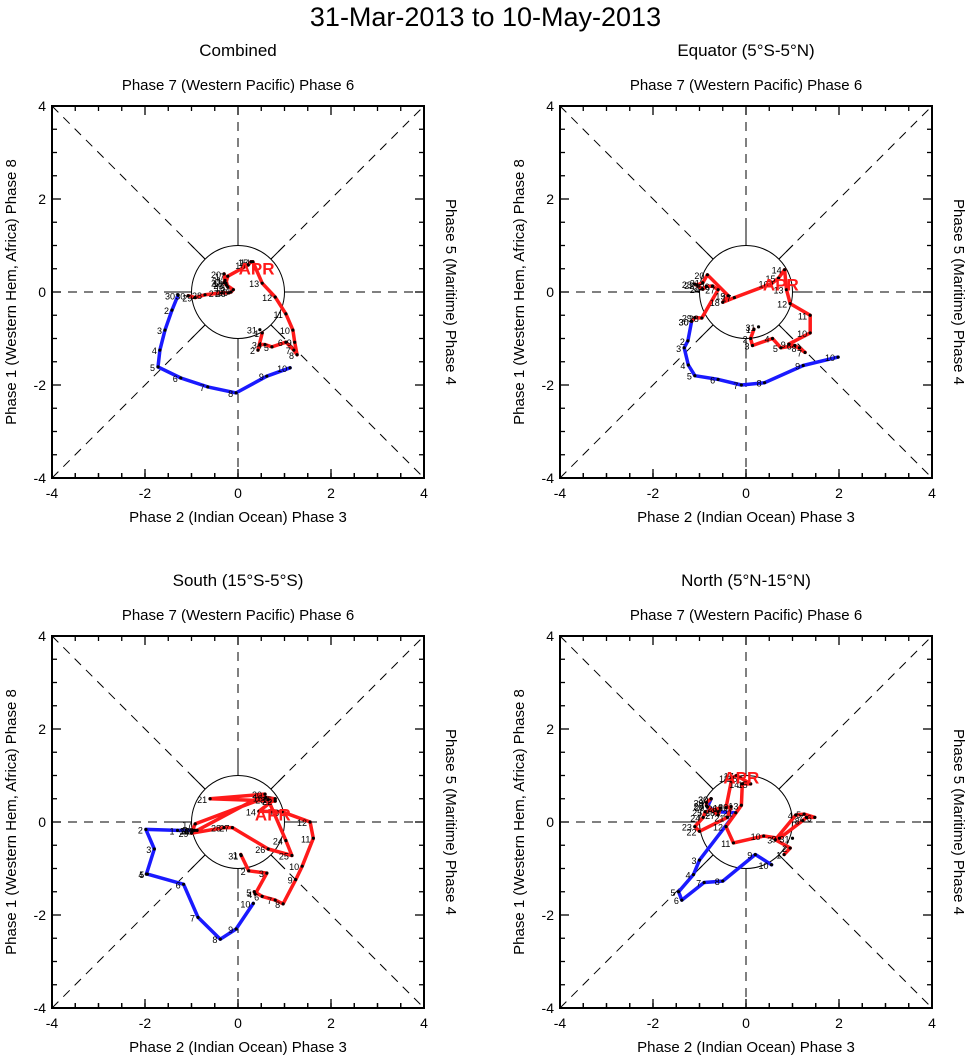  What do you see at coordinates (710, 291) in the screenshot?
I see `day-label: 27` at bounding box center [710, 291].